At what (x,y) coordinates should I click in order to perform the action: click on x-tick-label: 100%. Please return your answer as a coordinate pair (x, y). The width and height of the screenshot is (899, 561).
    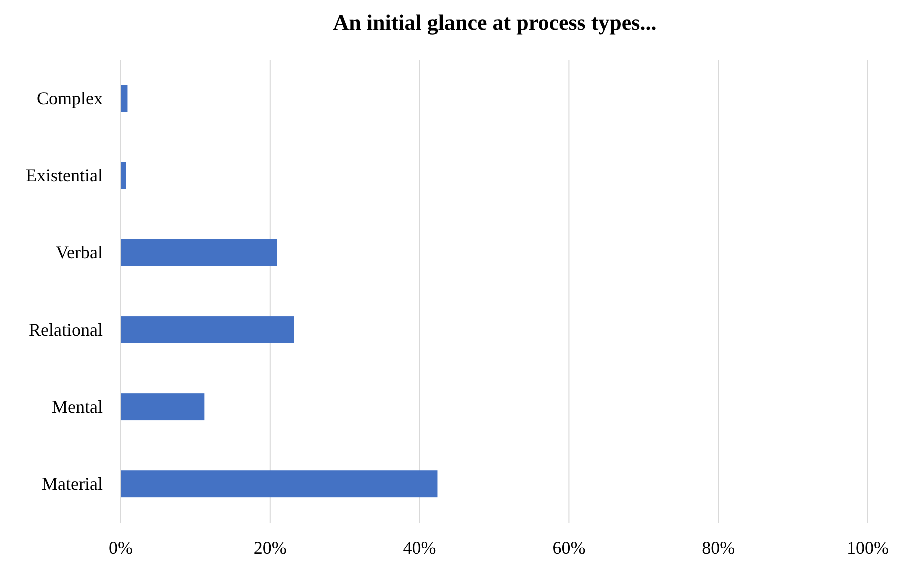
    Looking at the image, I should click on (868, 548).